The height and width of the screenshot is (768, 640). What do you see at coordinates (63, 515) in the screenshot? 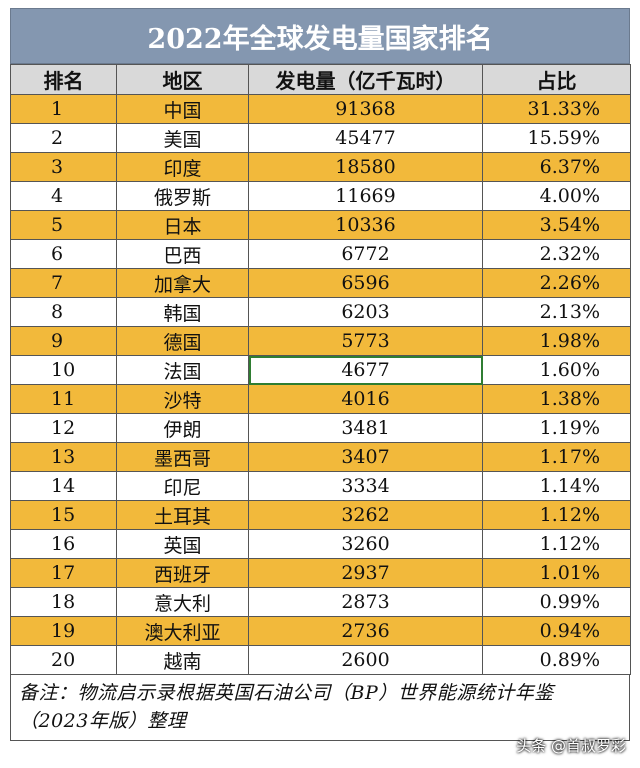
I see `rank-cell: 15` at bounding box center [63, 515].